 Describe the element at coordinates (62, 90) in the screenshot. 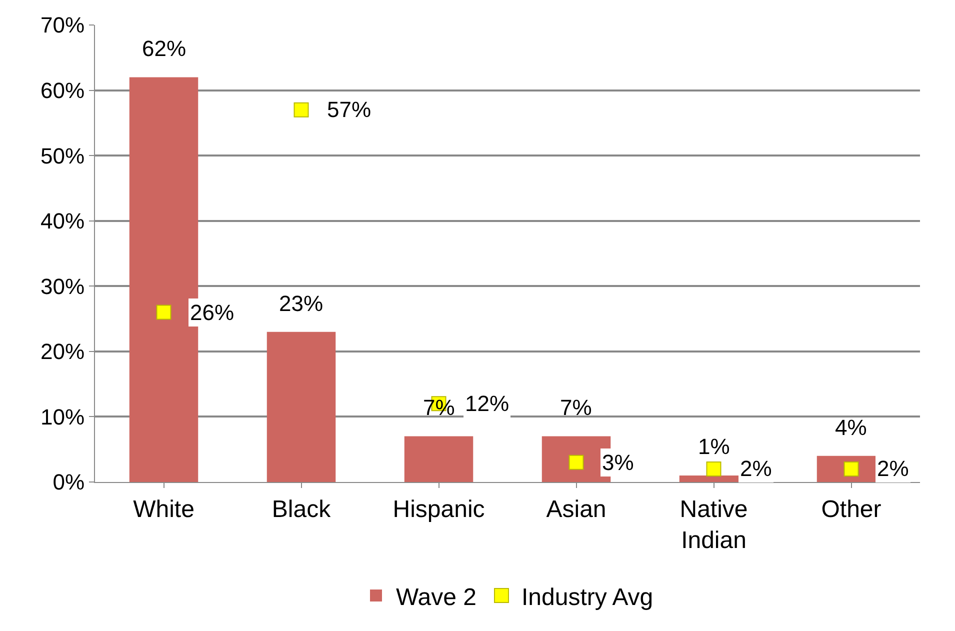

I see `y-tick-label: 60%` at that location.